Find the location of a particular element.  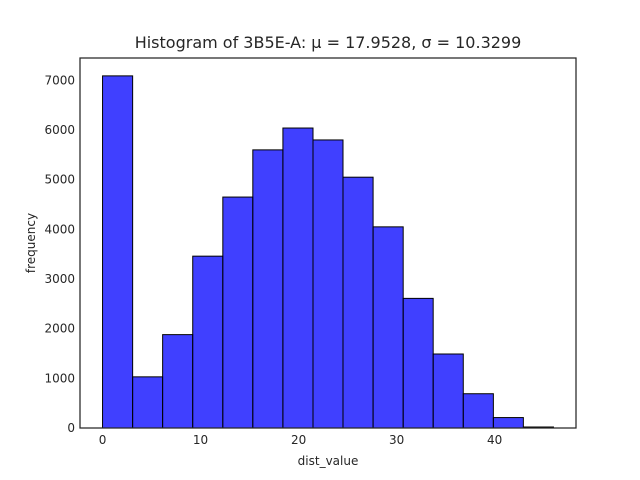

x-tick-label: 0 is located at coordinates (103, 440).